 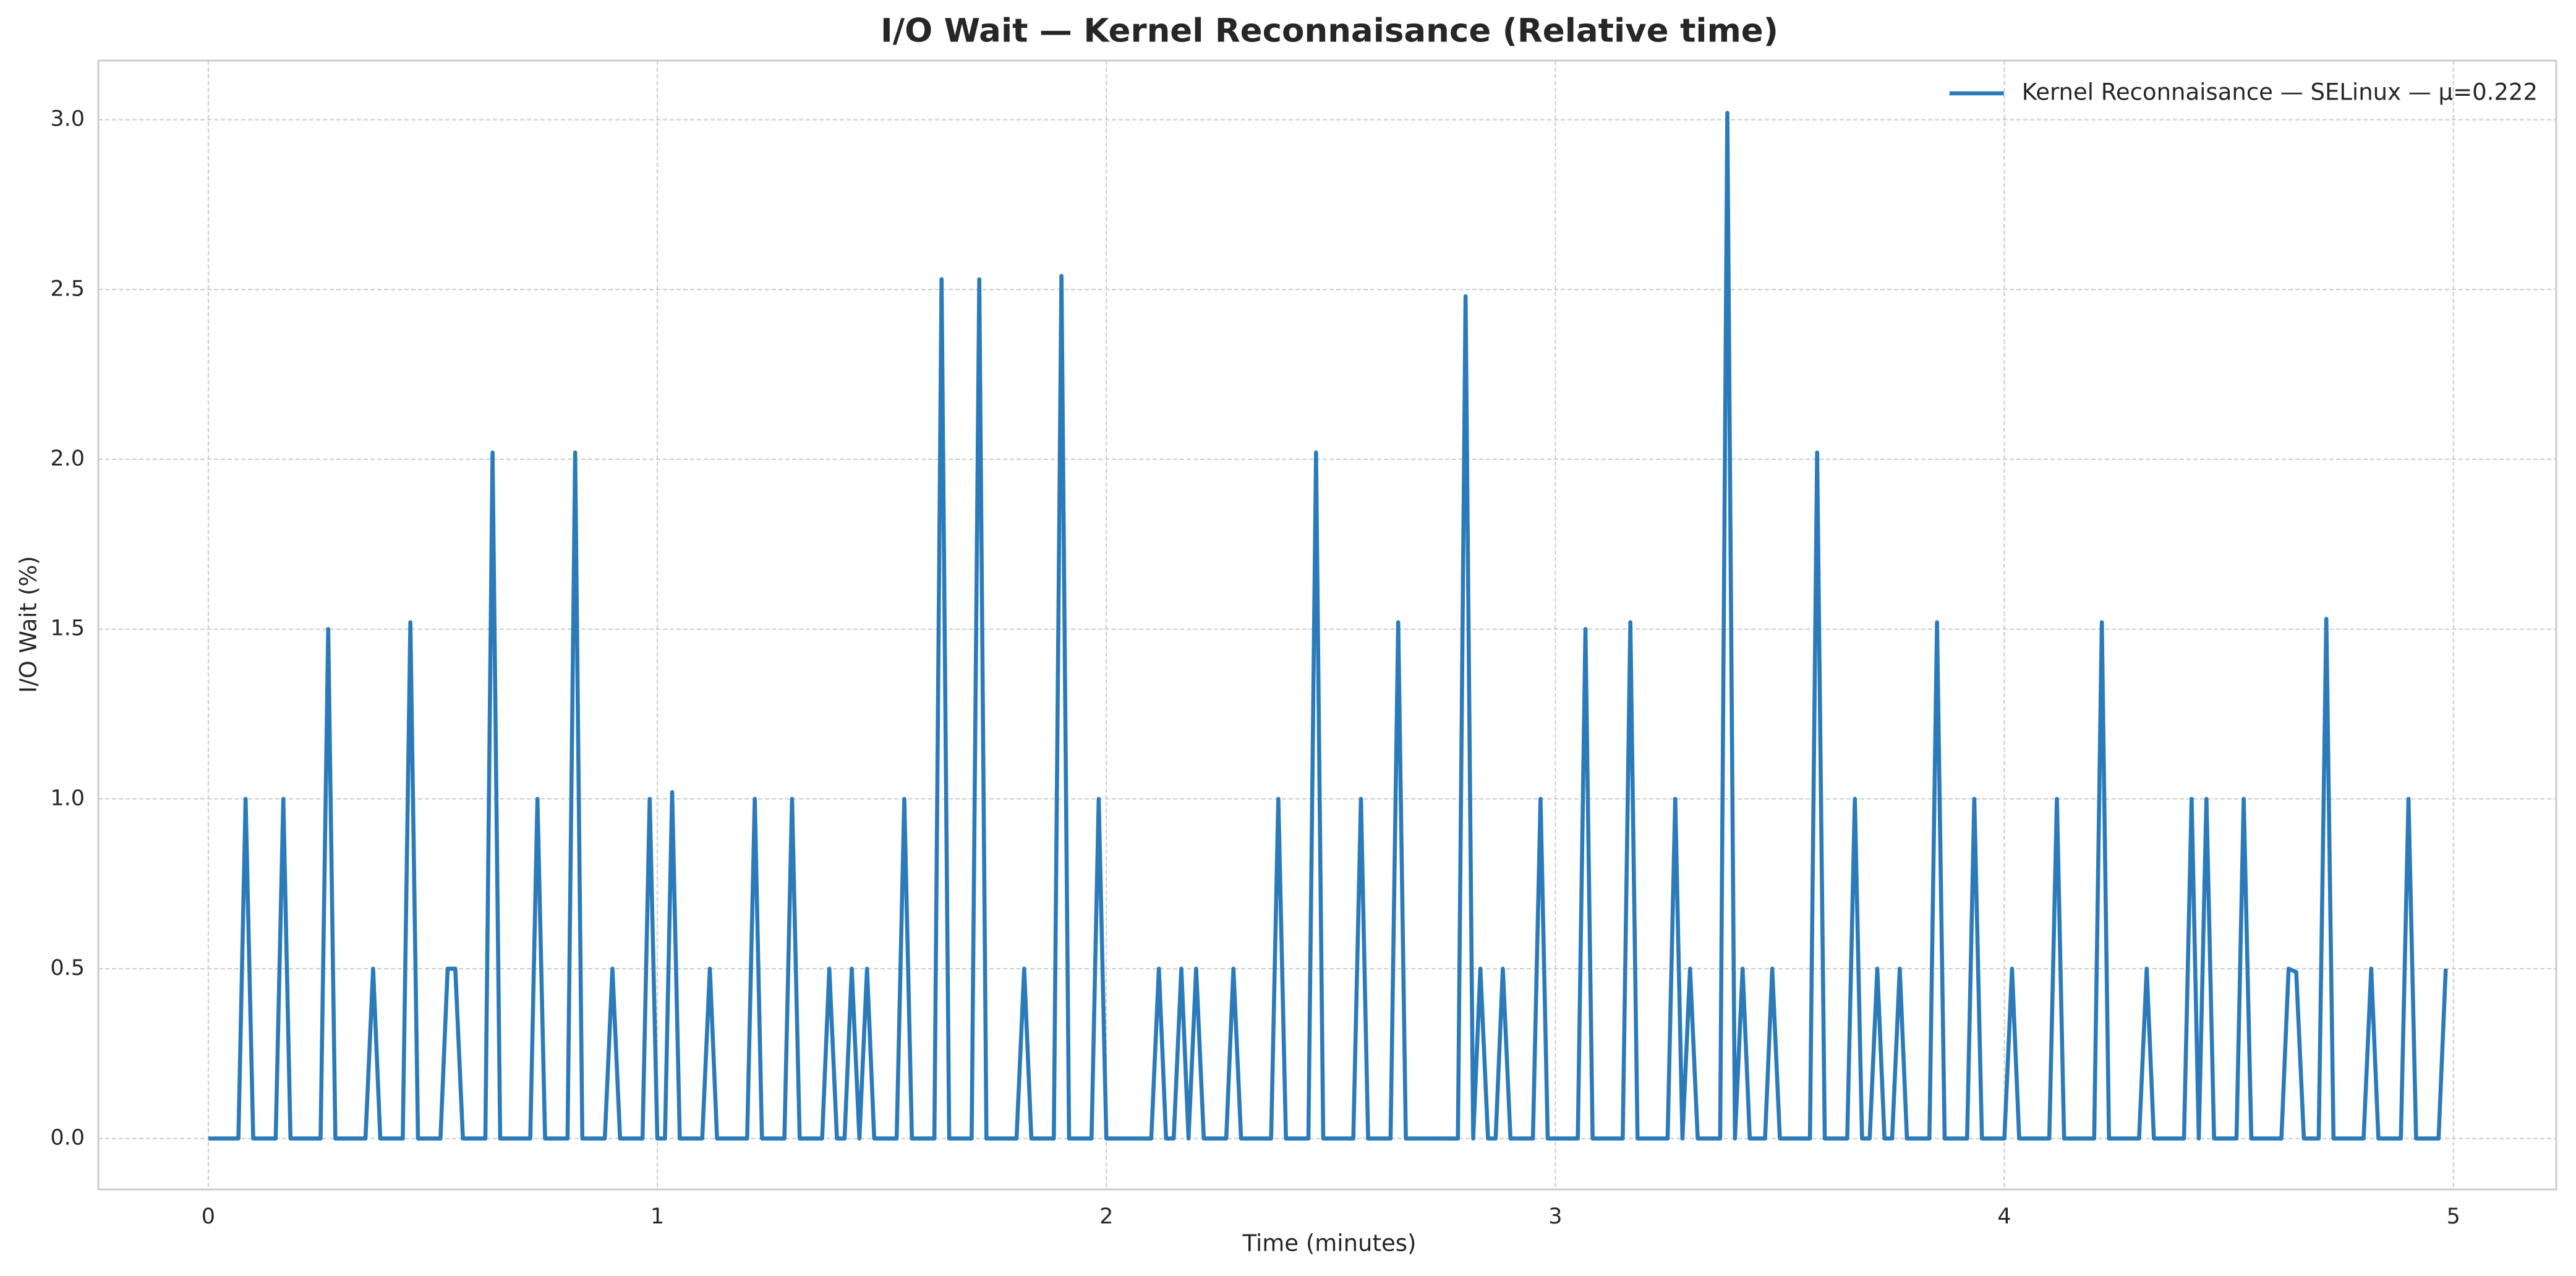 What do you see at coordinates (208, 1216) in the screenshot?
I see `x-tick-label: 0` at bounding box center [208, 1216].